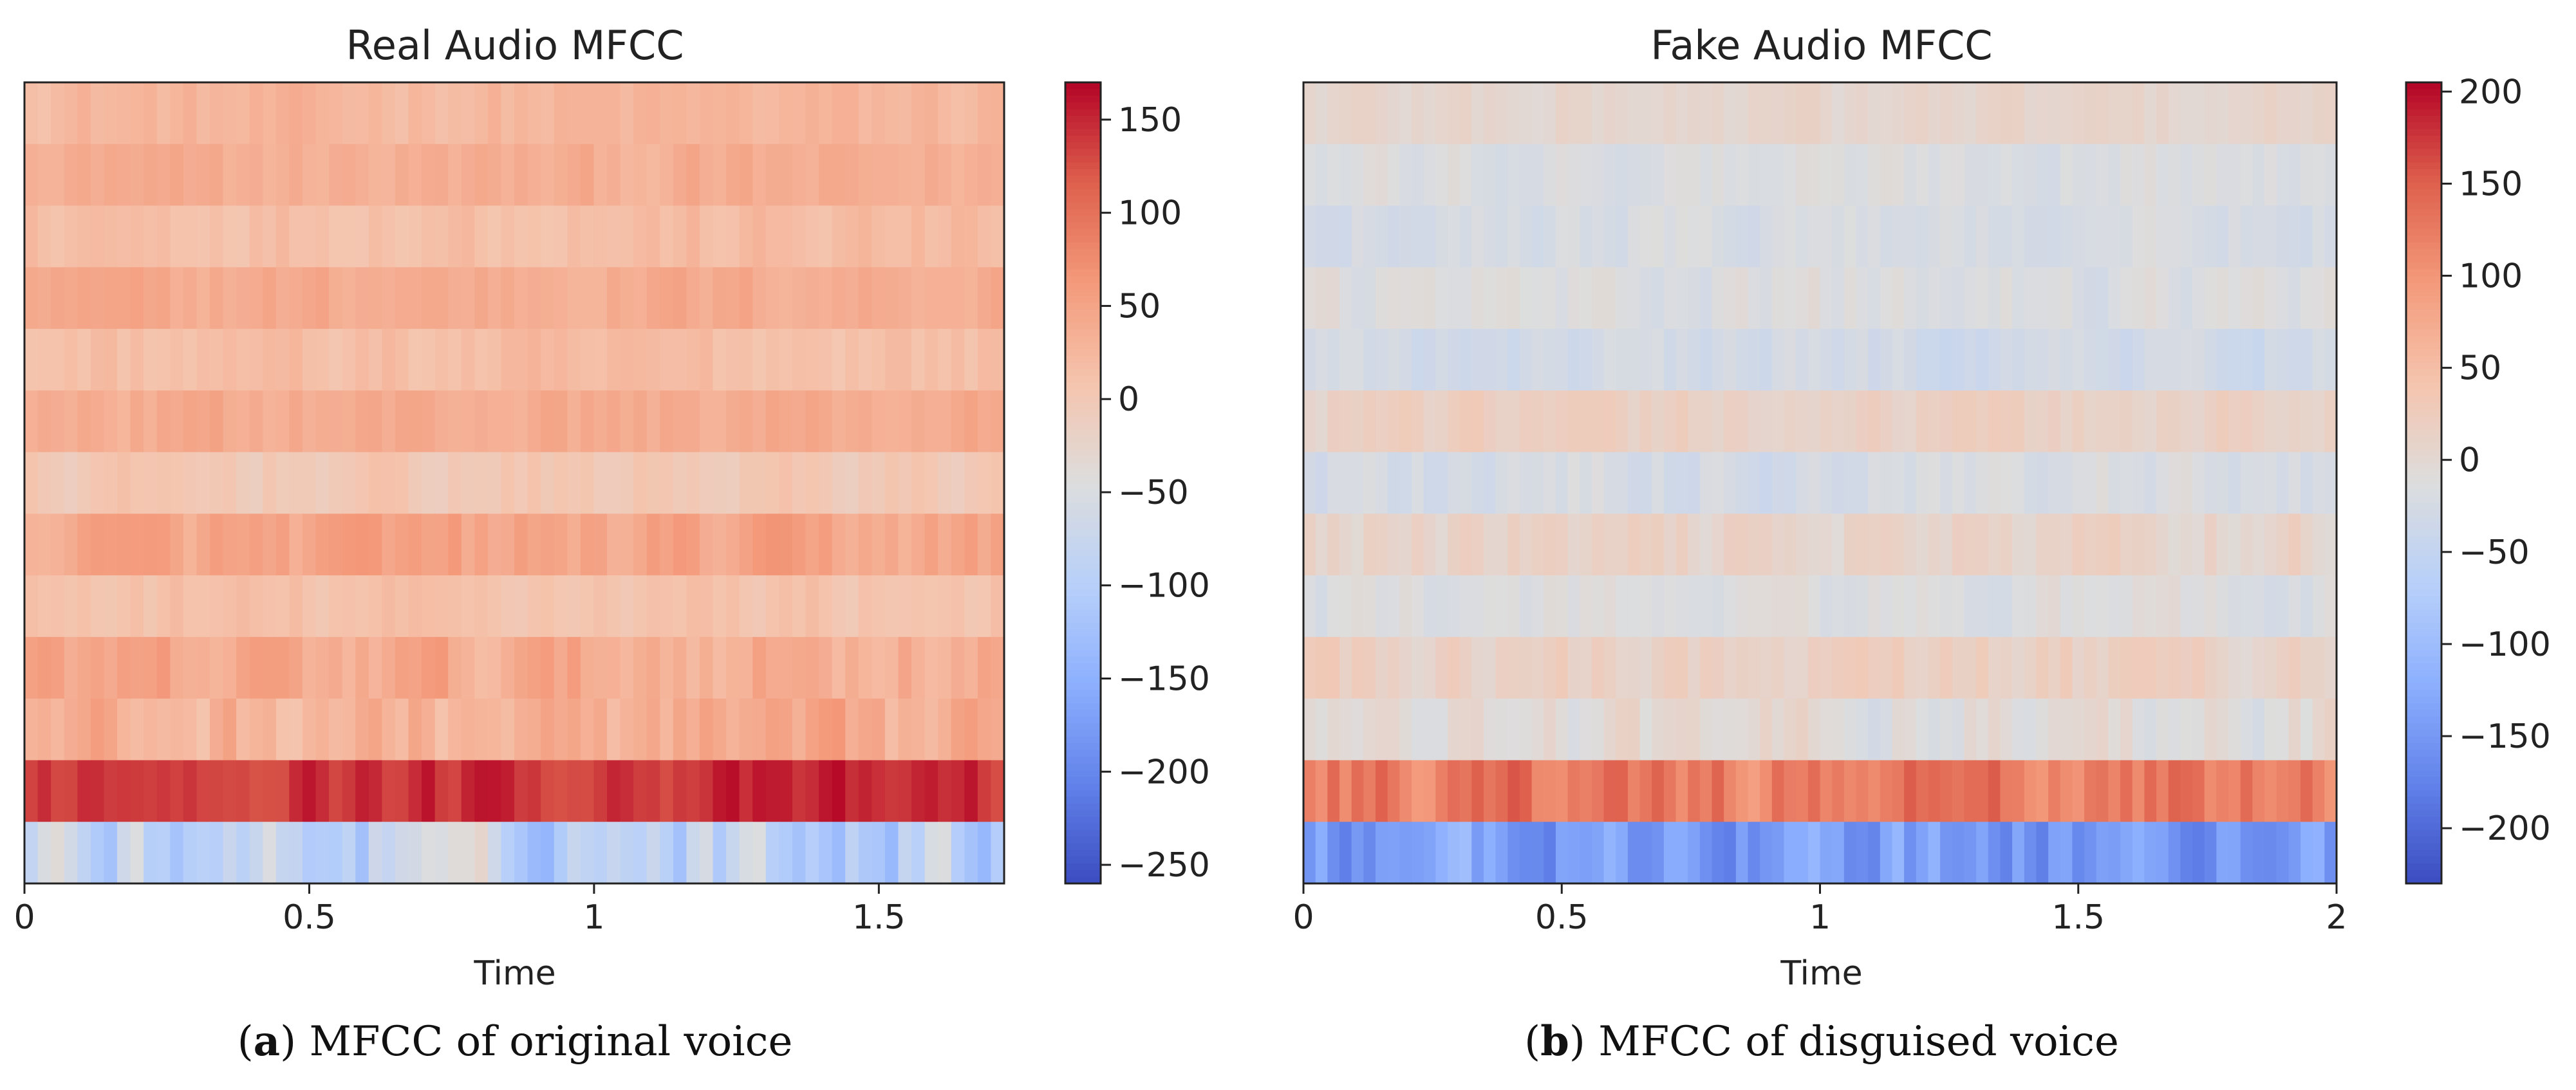 This screenshot has height=1090, width=2576. I want to click on caption-b: (b) MFCC of disguised voice, so click(1821, 1041).